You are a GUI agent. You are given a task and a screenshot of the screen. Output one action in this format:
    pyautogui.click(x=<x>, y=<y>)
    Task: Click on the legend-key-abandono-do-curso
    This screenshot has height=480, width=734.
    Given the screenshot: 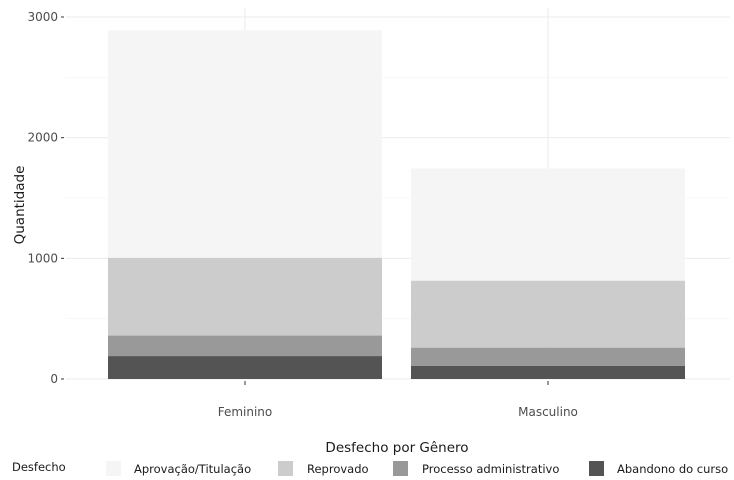 What is the action you would take?
    pyautogui.click(x=596, y=468)
    